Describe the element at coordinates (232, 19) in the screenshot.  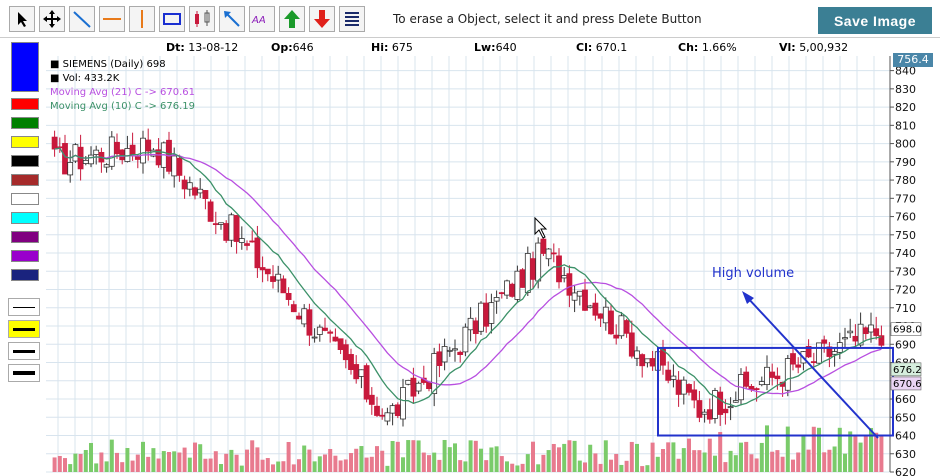
I see `arrow-line-tool` at that location.